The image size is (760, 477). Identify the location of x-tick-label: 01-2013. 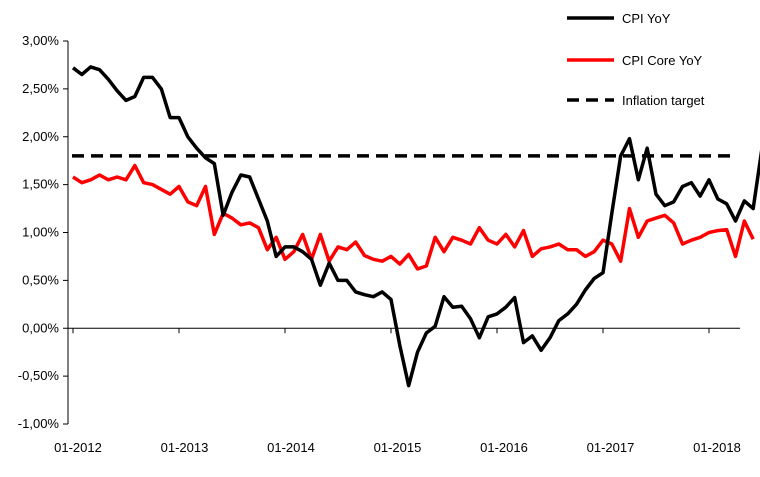
(185, 447).